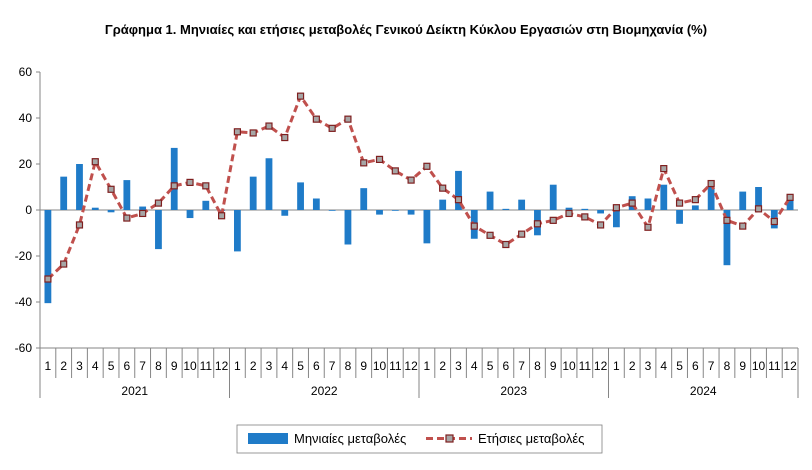 The height and width of the screenshot is (470, 812). Describe the element at coordinates (531, 438) in the screenshot. I see `legend-line-label: Ετήσιες μεταβολές` at that location.